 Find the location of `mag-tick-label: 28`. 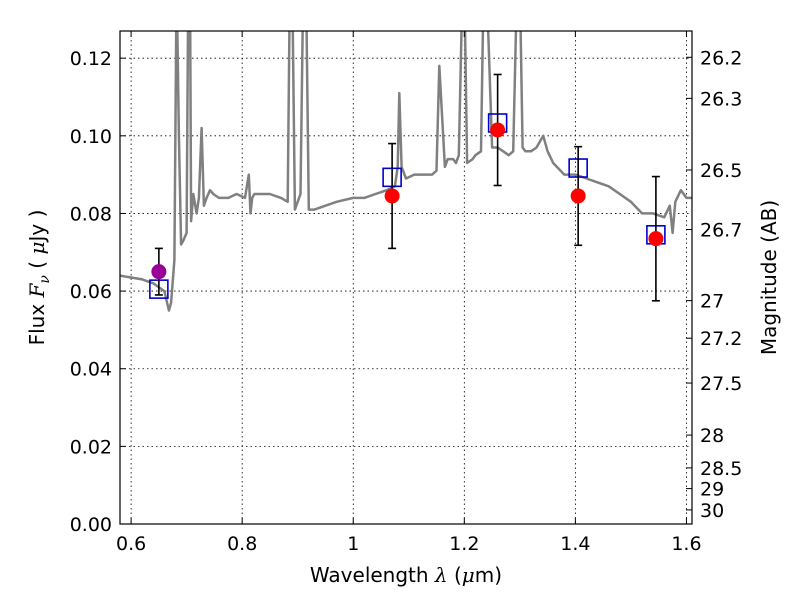

mag-tick-label: 28 is located at coordinates (712, 436).